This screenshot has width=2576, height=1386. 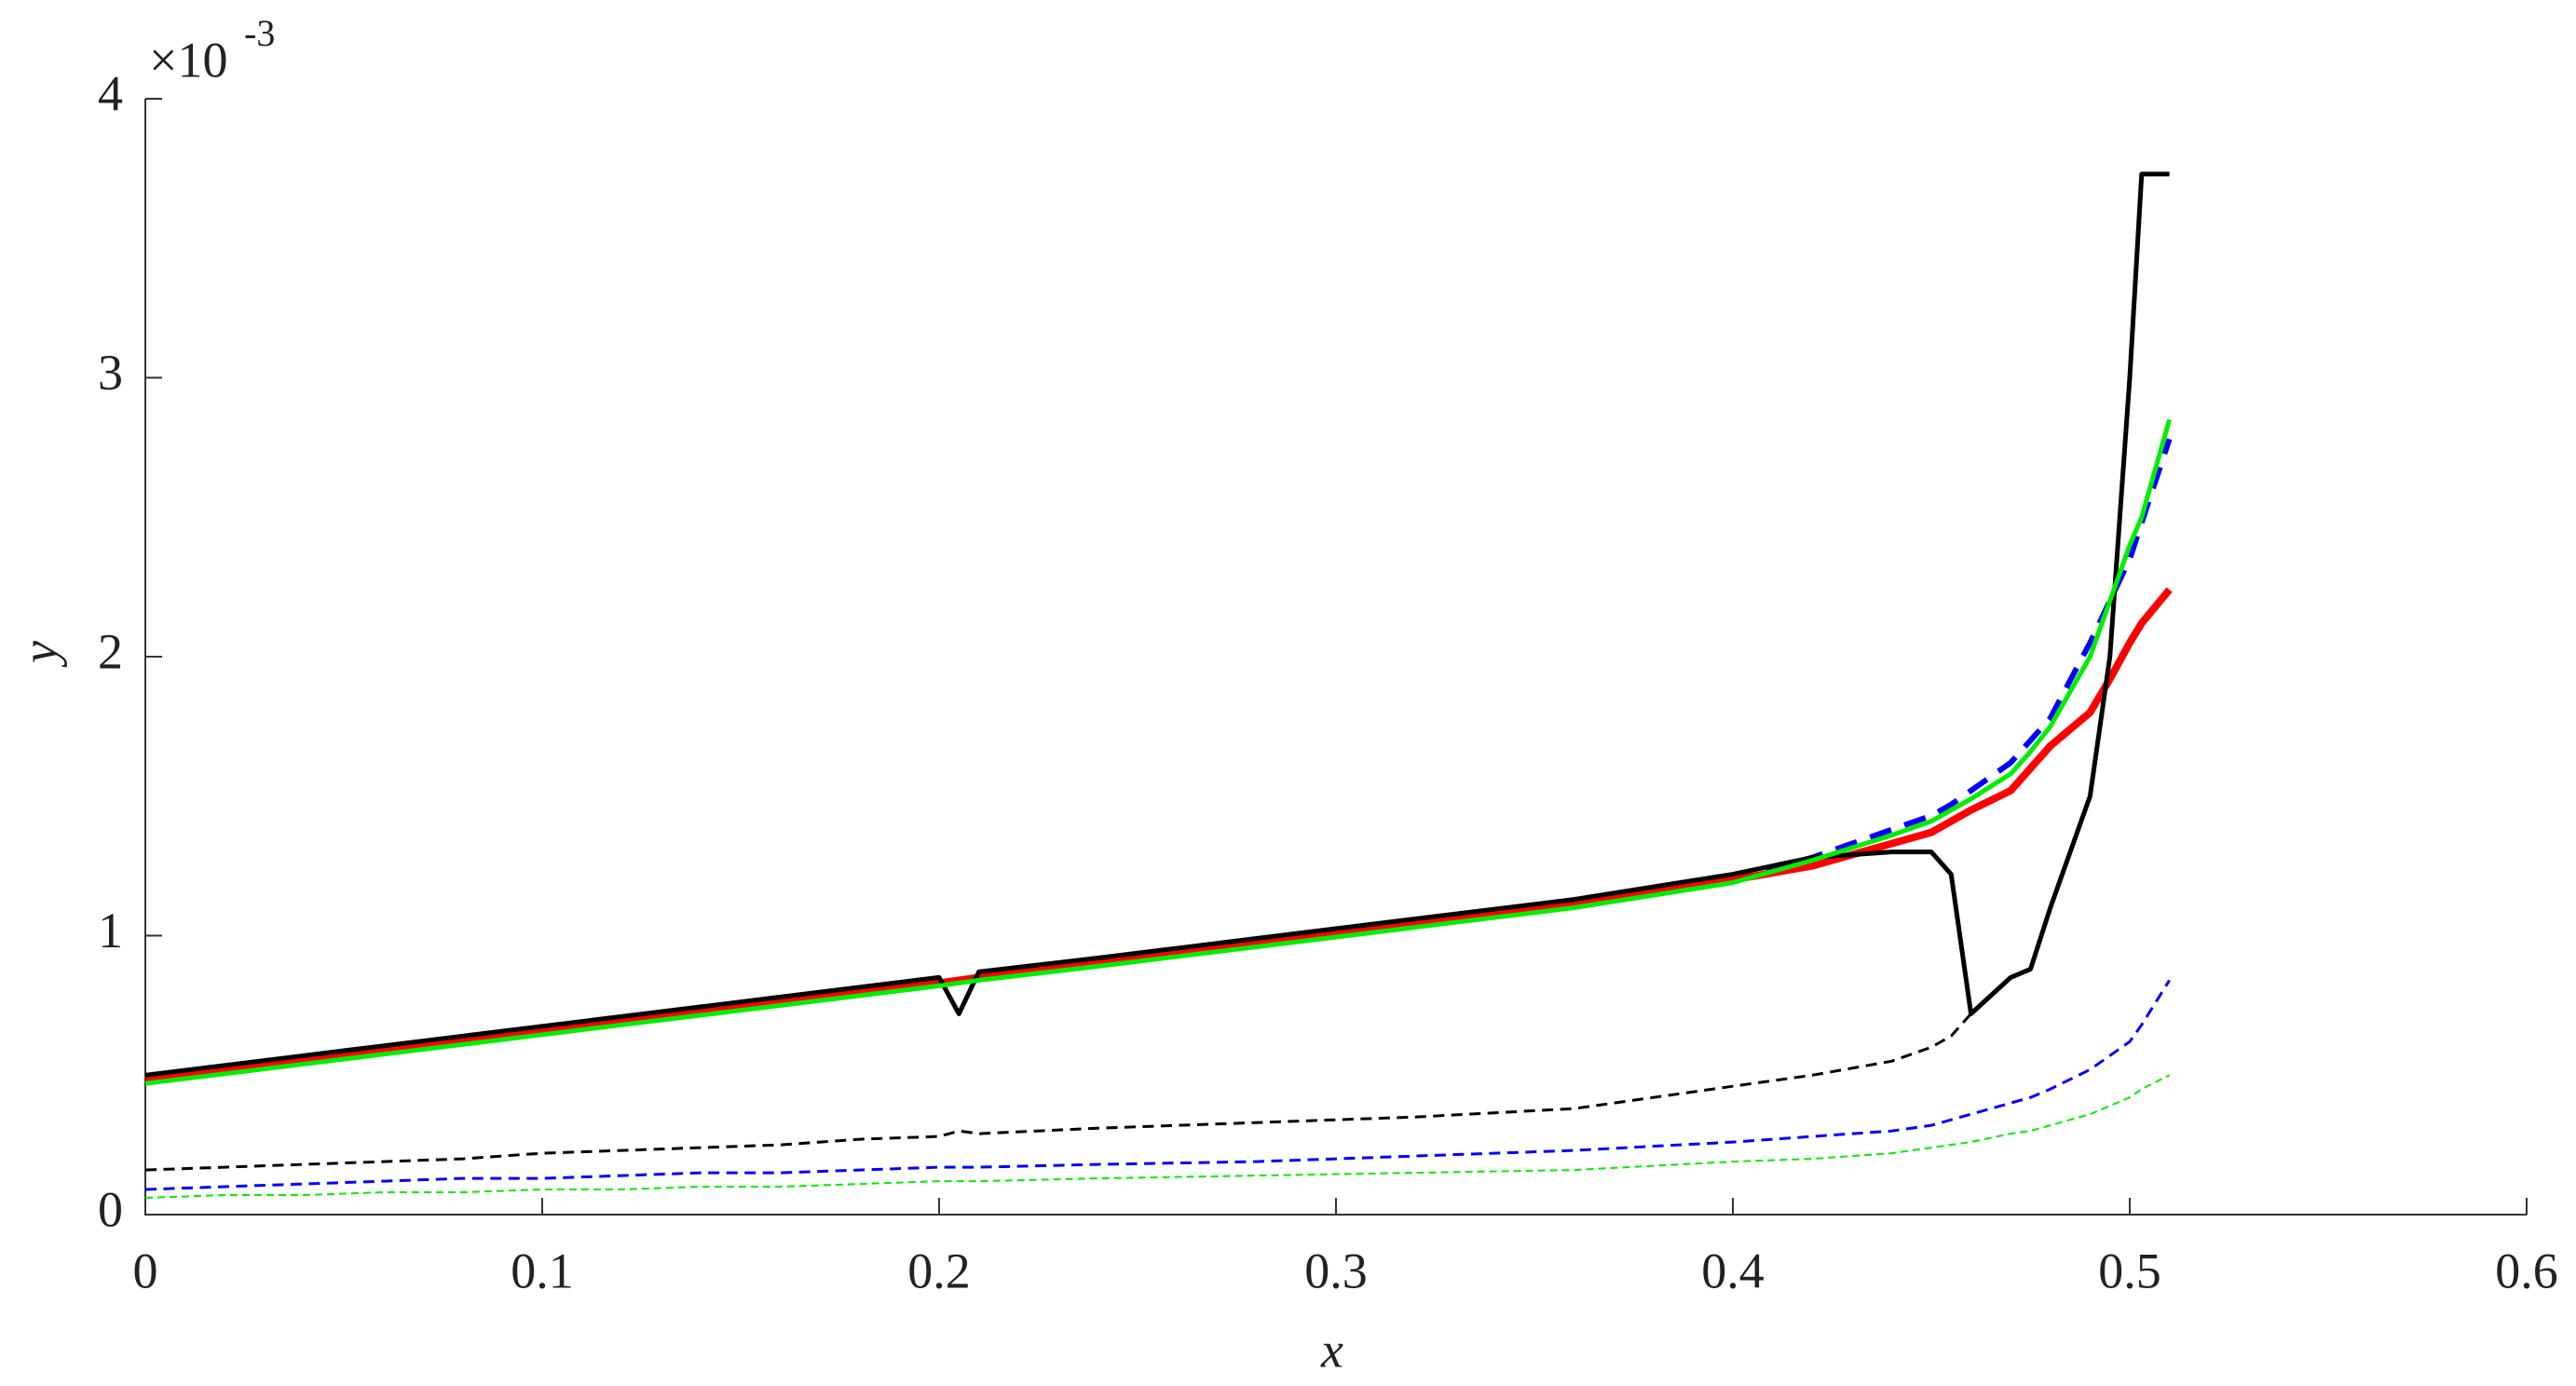 I want to click on x-axis-label: x, so click(x=1331, y=1350).